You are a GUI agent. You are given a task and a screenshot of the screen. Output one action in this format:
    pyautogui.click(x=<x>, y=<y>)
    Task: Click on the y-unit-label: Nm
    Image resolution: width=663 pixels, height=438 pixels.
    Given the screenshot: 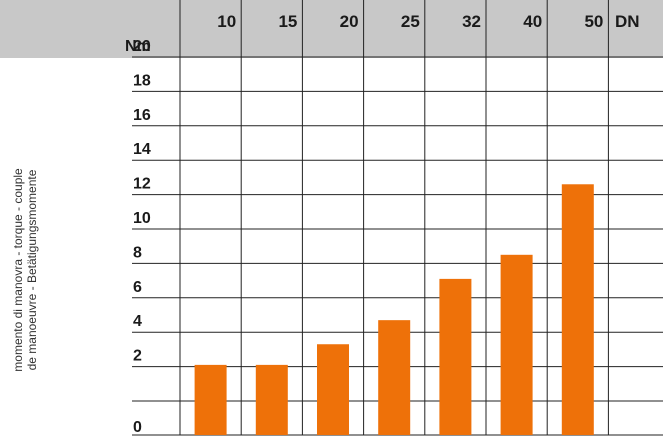 What is the action you would take?
    pyautogui.click(x=138, y=46)
    